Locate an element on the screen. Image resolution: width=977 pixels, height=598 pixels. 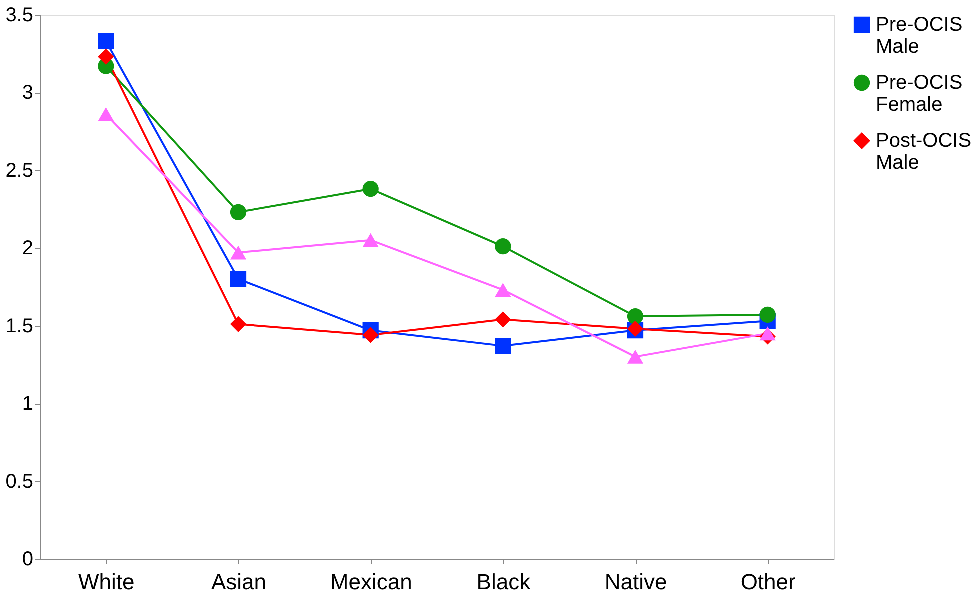
y-tick-label: 1 is located at coordinates (28, 404).